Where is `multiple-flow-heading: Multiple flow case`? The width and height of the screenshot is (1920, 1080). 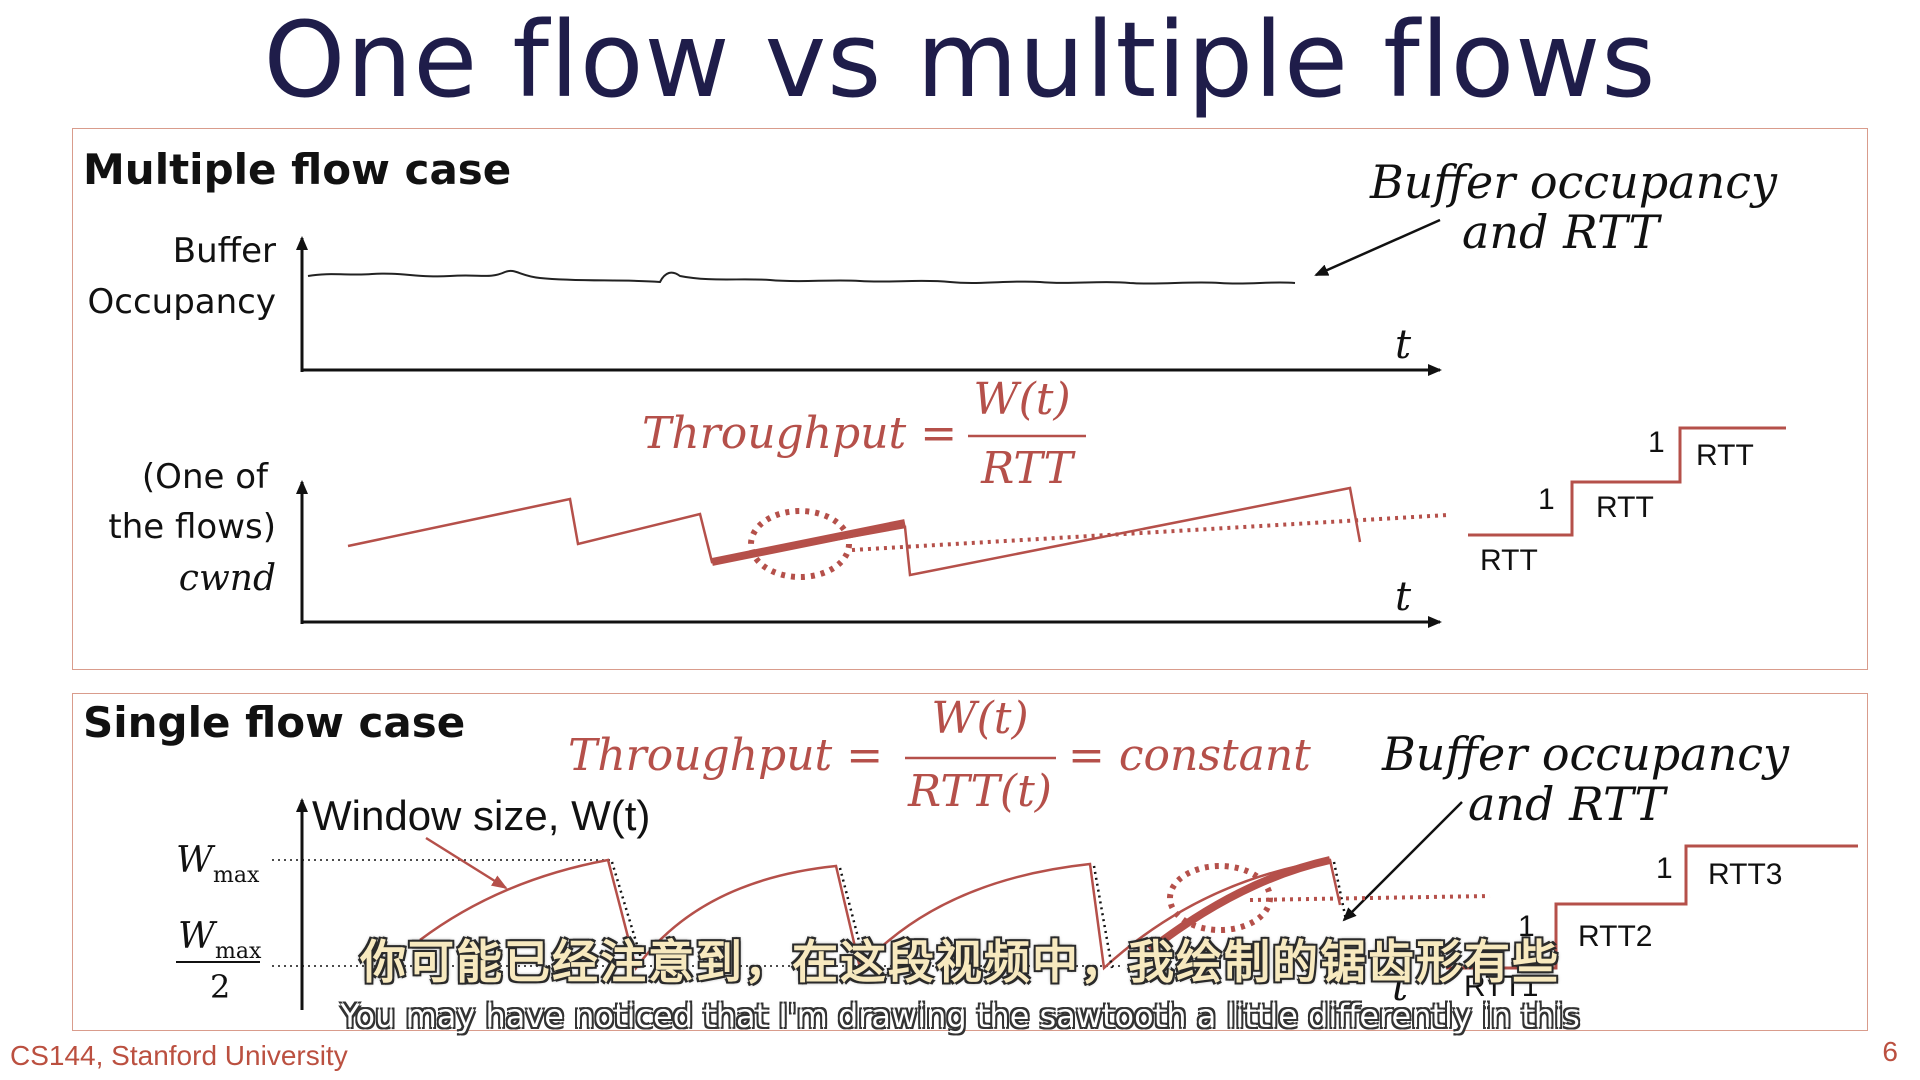
multiple-flow-heading: Multiple flow case is located at coordinates (297, 169).